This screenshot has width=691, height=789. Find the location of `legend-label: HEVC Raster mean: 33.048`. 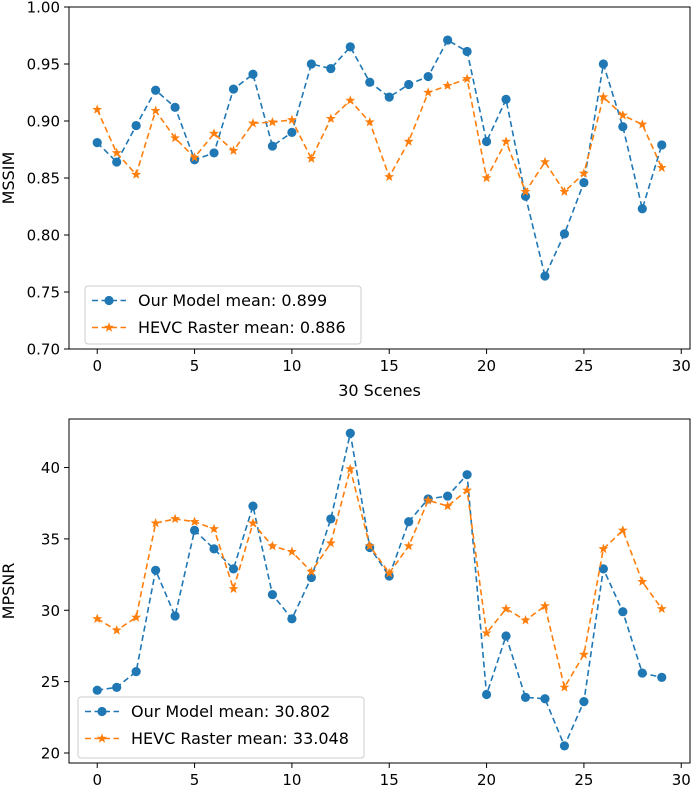

legend-label: HEVC Raster mean: 33.048 is located at coordinates (240, 738).